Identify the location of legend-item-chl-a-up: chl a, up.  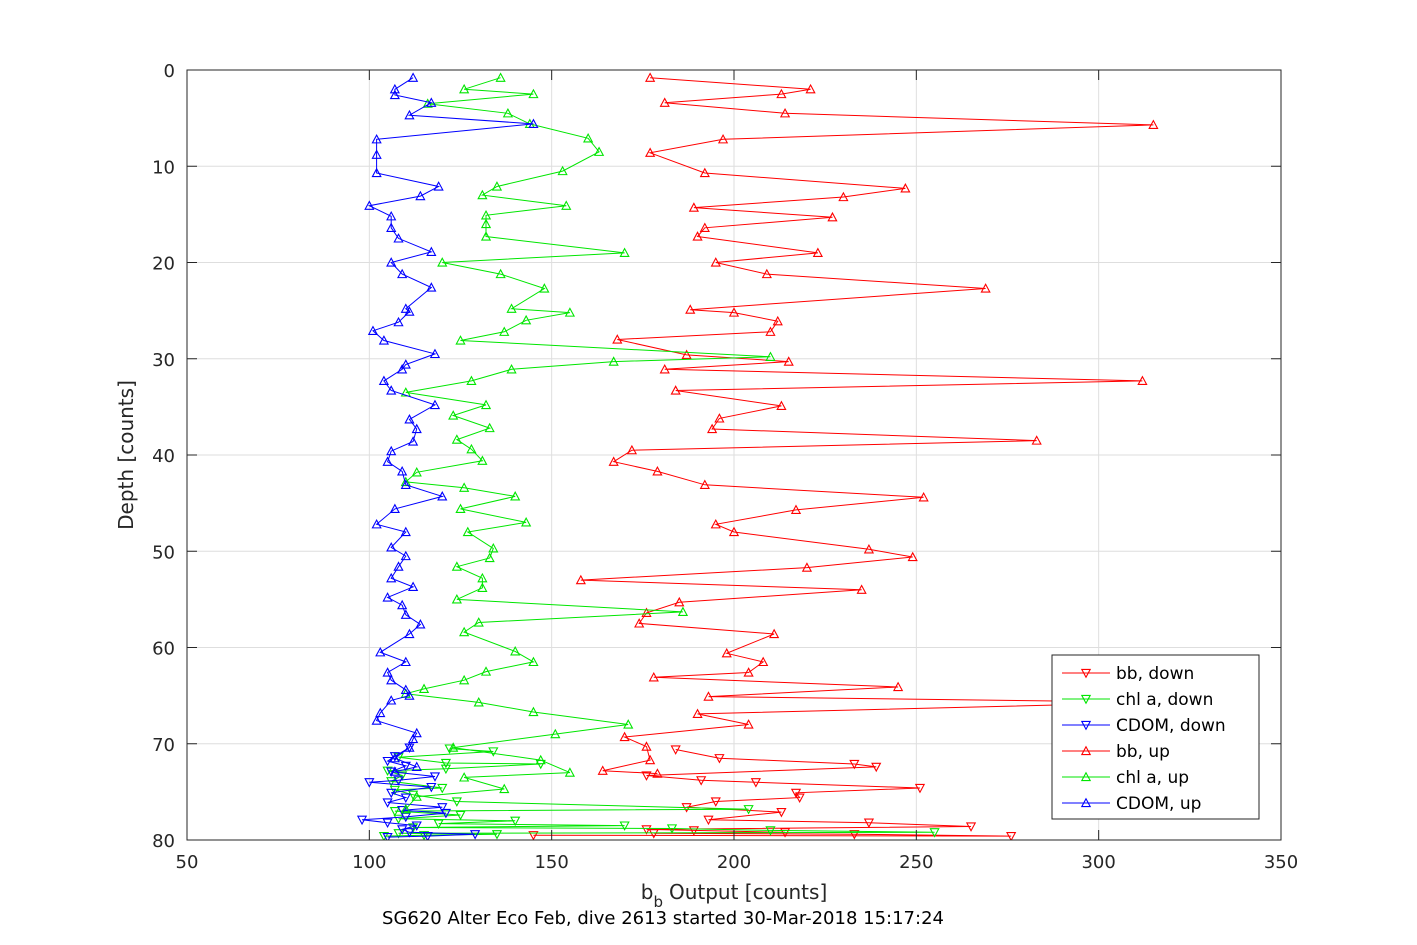
(1125, 778).